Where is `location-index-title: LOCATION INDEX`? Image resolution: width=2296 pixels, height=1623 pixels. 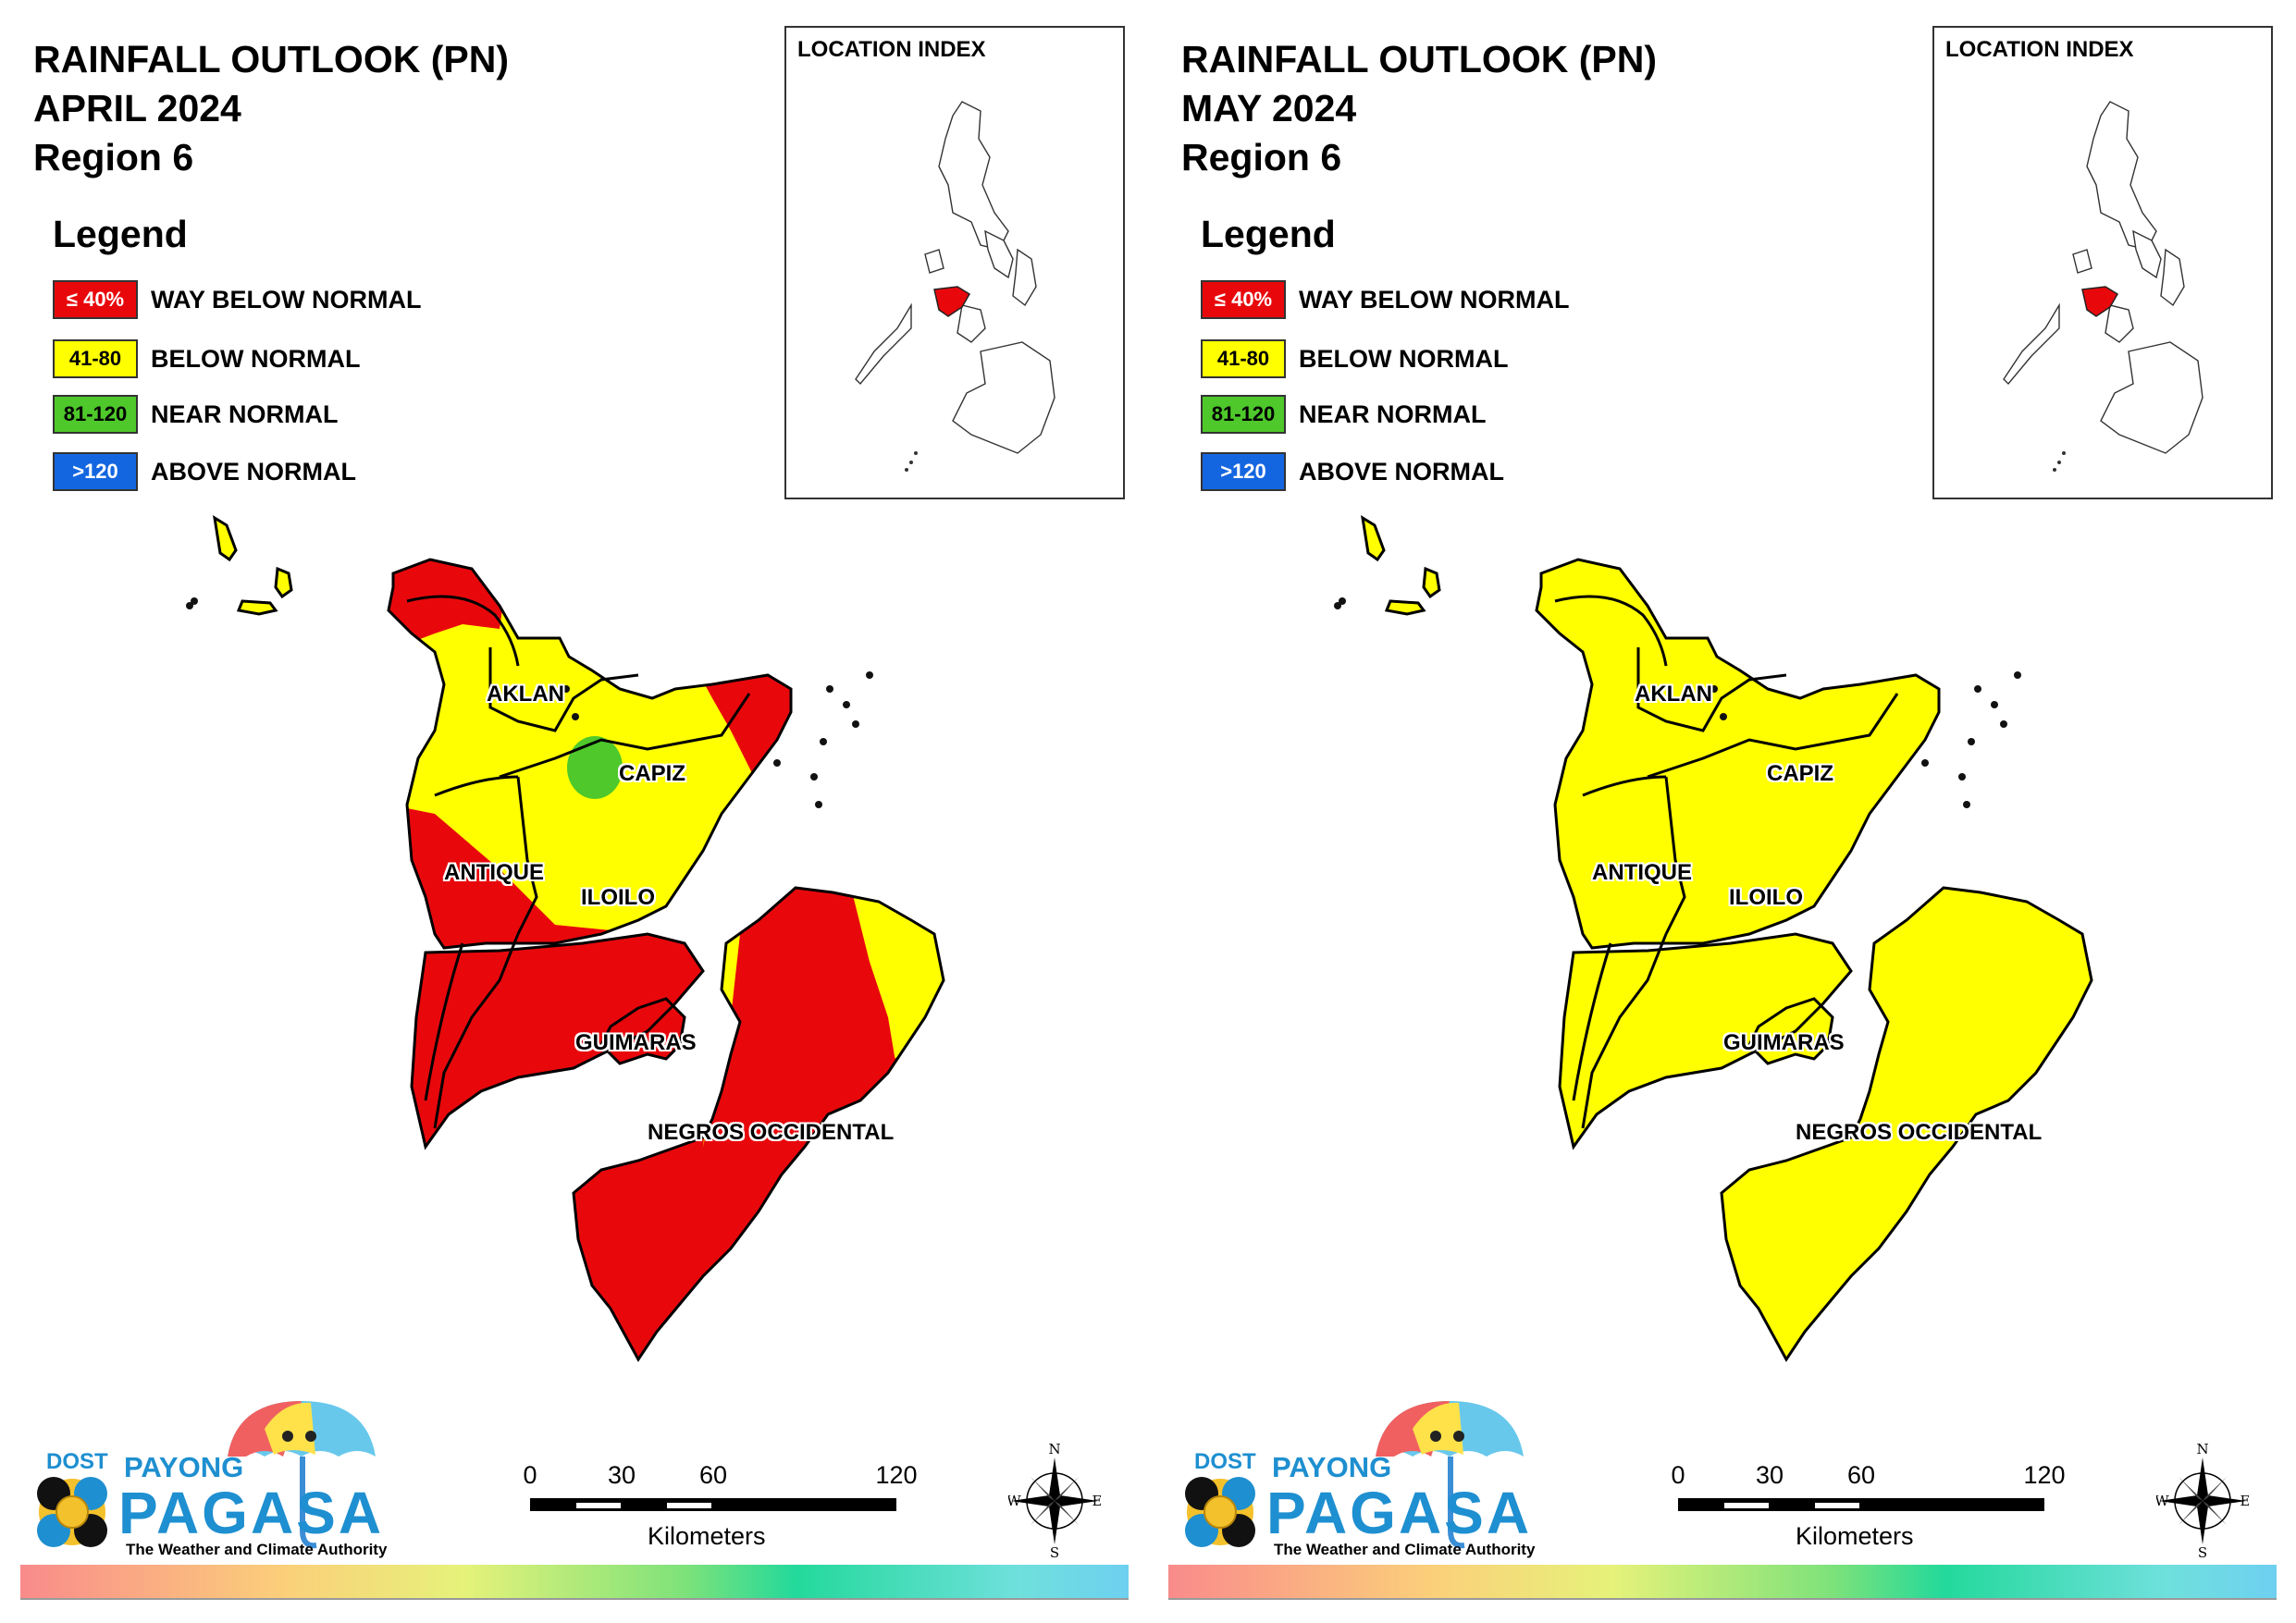
location-index-title: LOCATION INDEX is located at coordinates (891, 49).